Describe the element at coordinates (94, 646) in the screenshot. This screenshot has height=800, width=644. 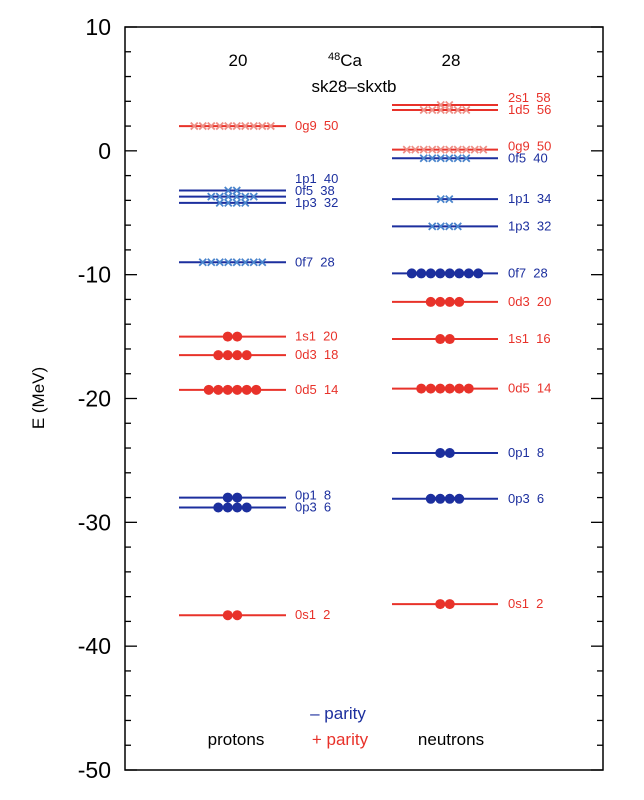
I see `y-tick-label: -40` at that location.